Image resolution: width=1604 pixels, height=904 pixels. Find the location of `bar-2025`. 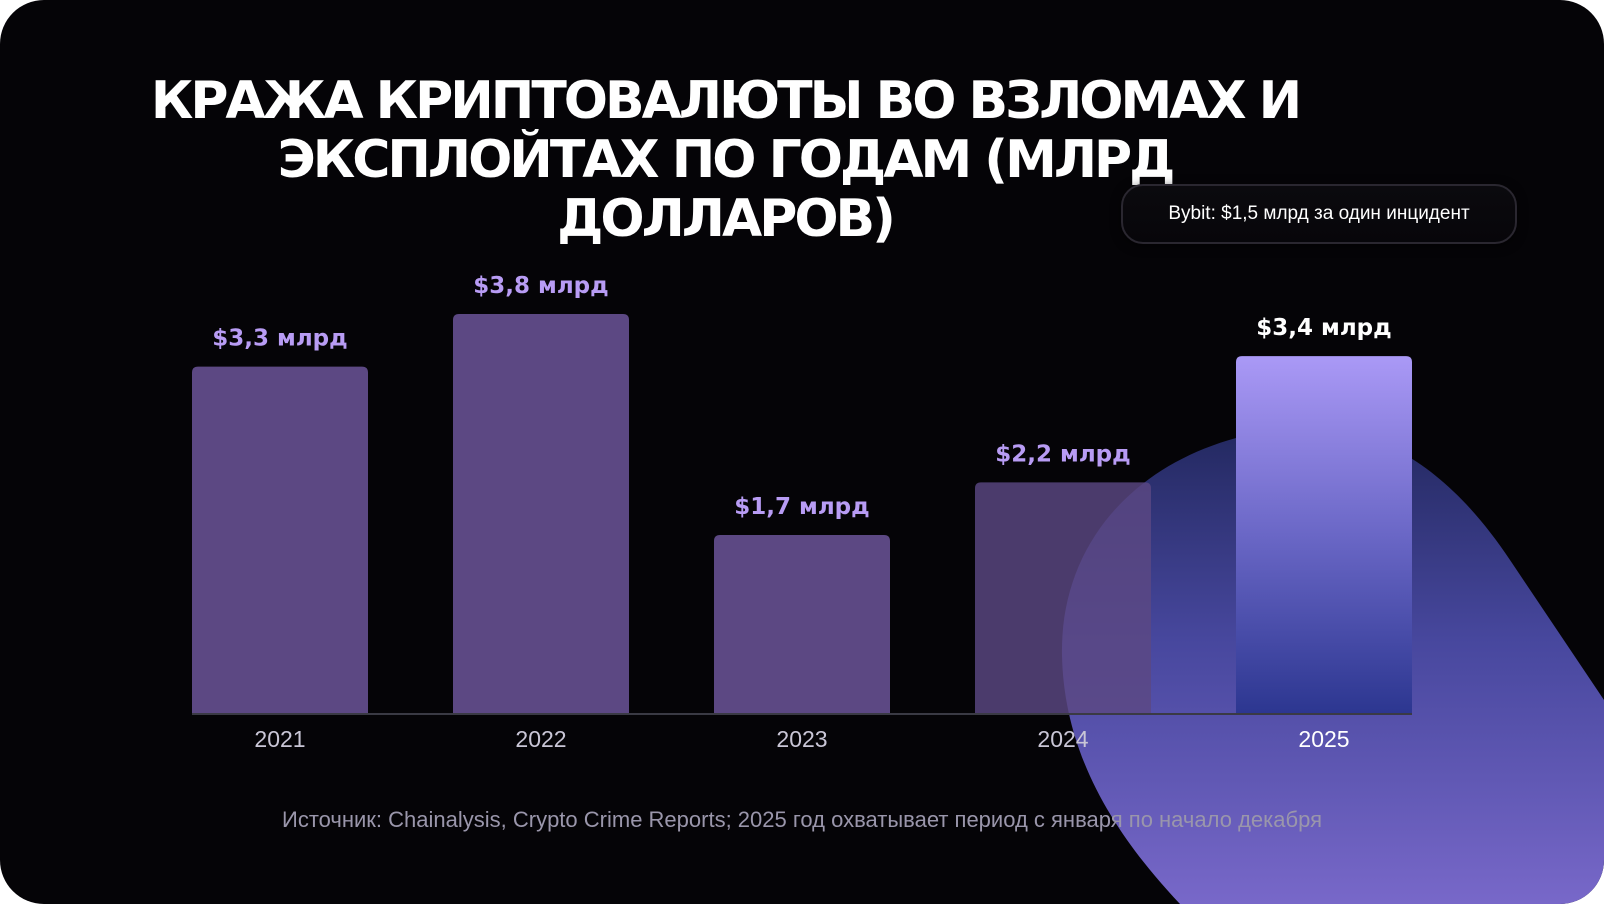

bar-2025 is located at coordinates (1324, 535).